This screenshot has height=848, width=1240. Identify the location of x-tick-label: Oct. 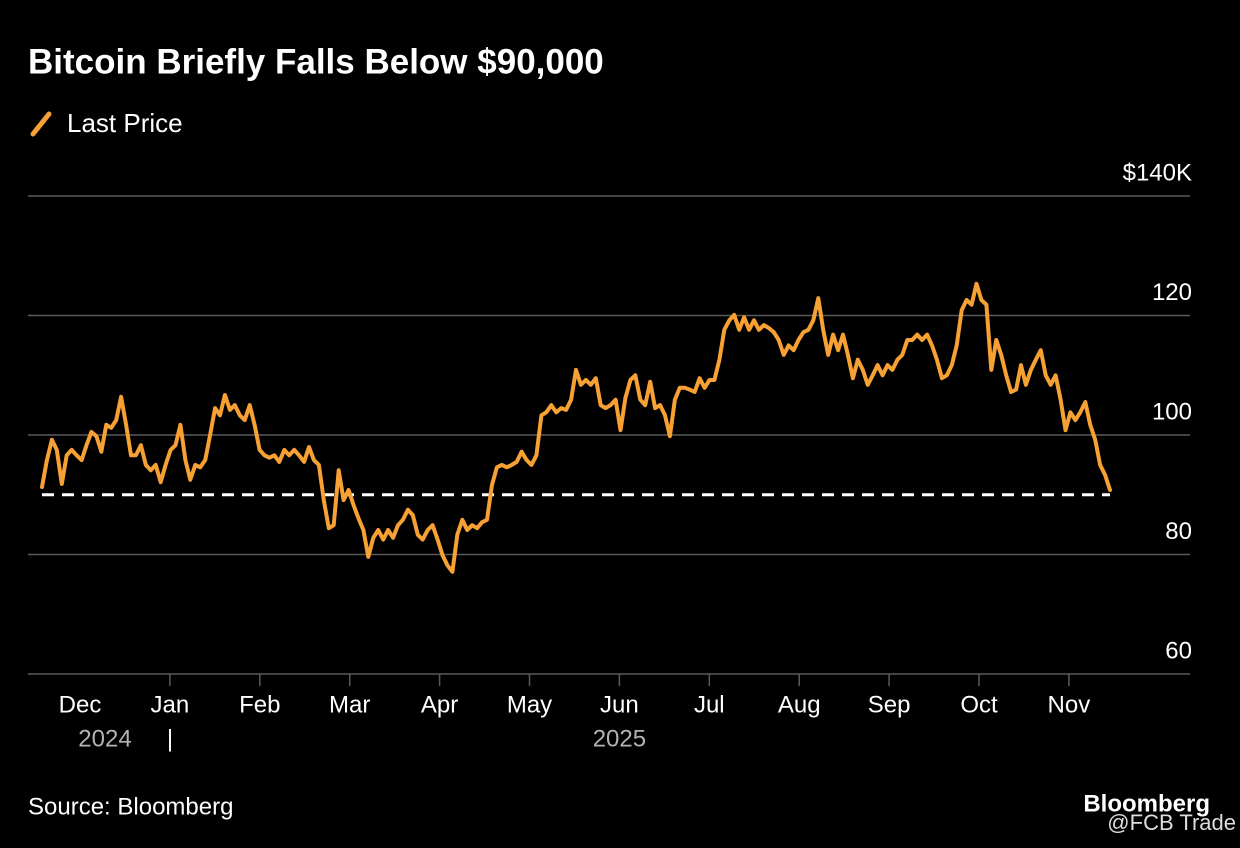
(979, 704).